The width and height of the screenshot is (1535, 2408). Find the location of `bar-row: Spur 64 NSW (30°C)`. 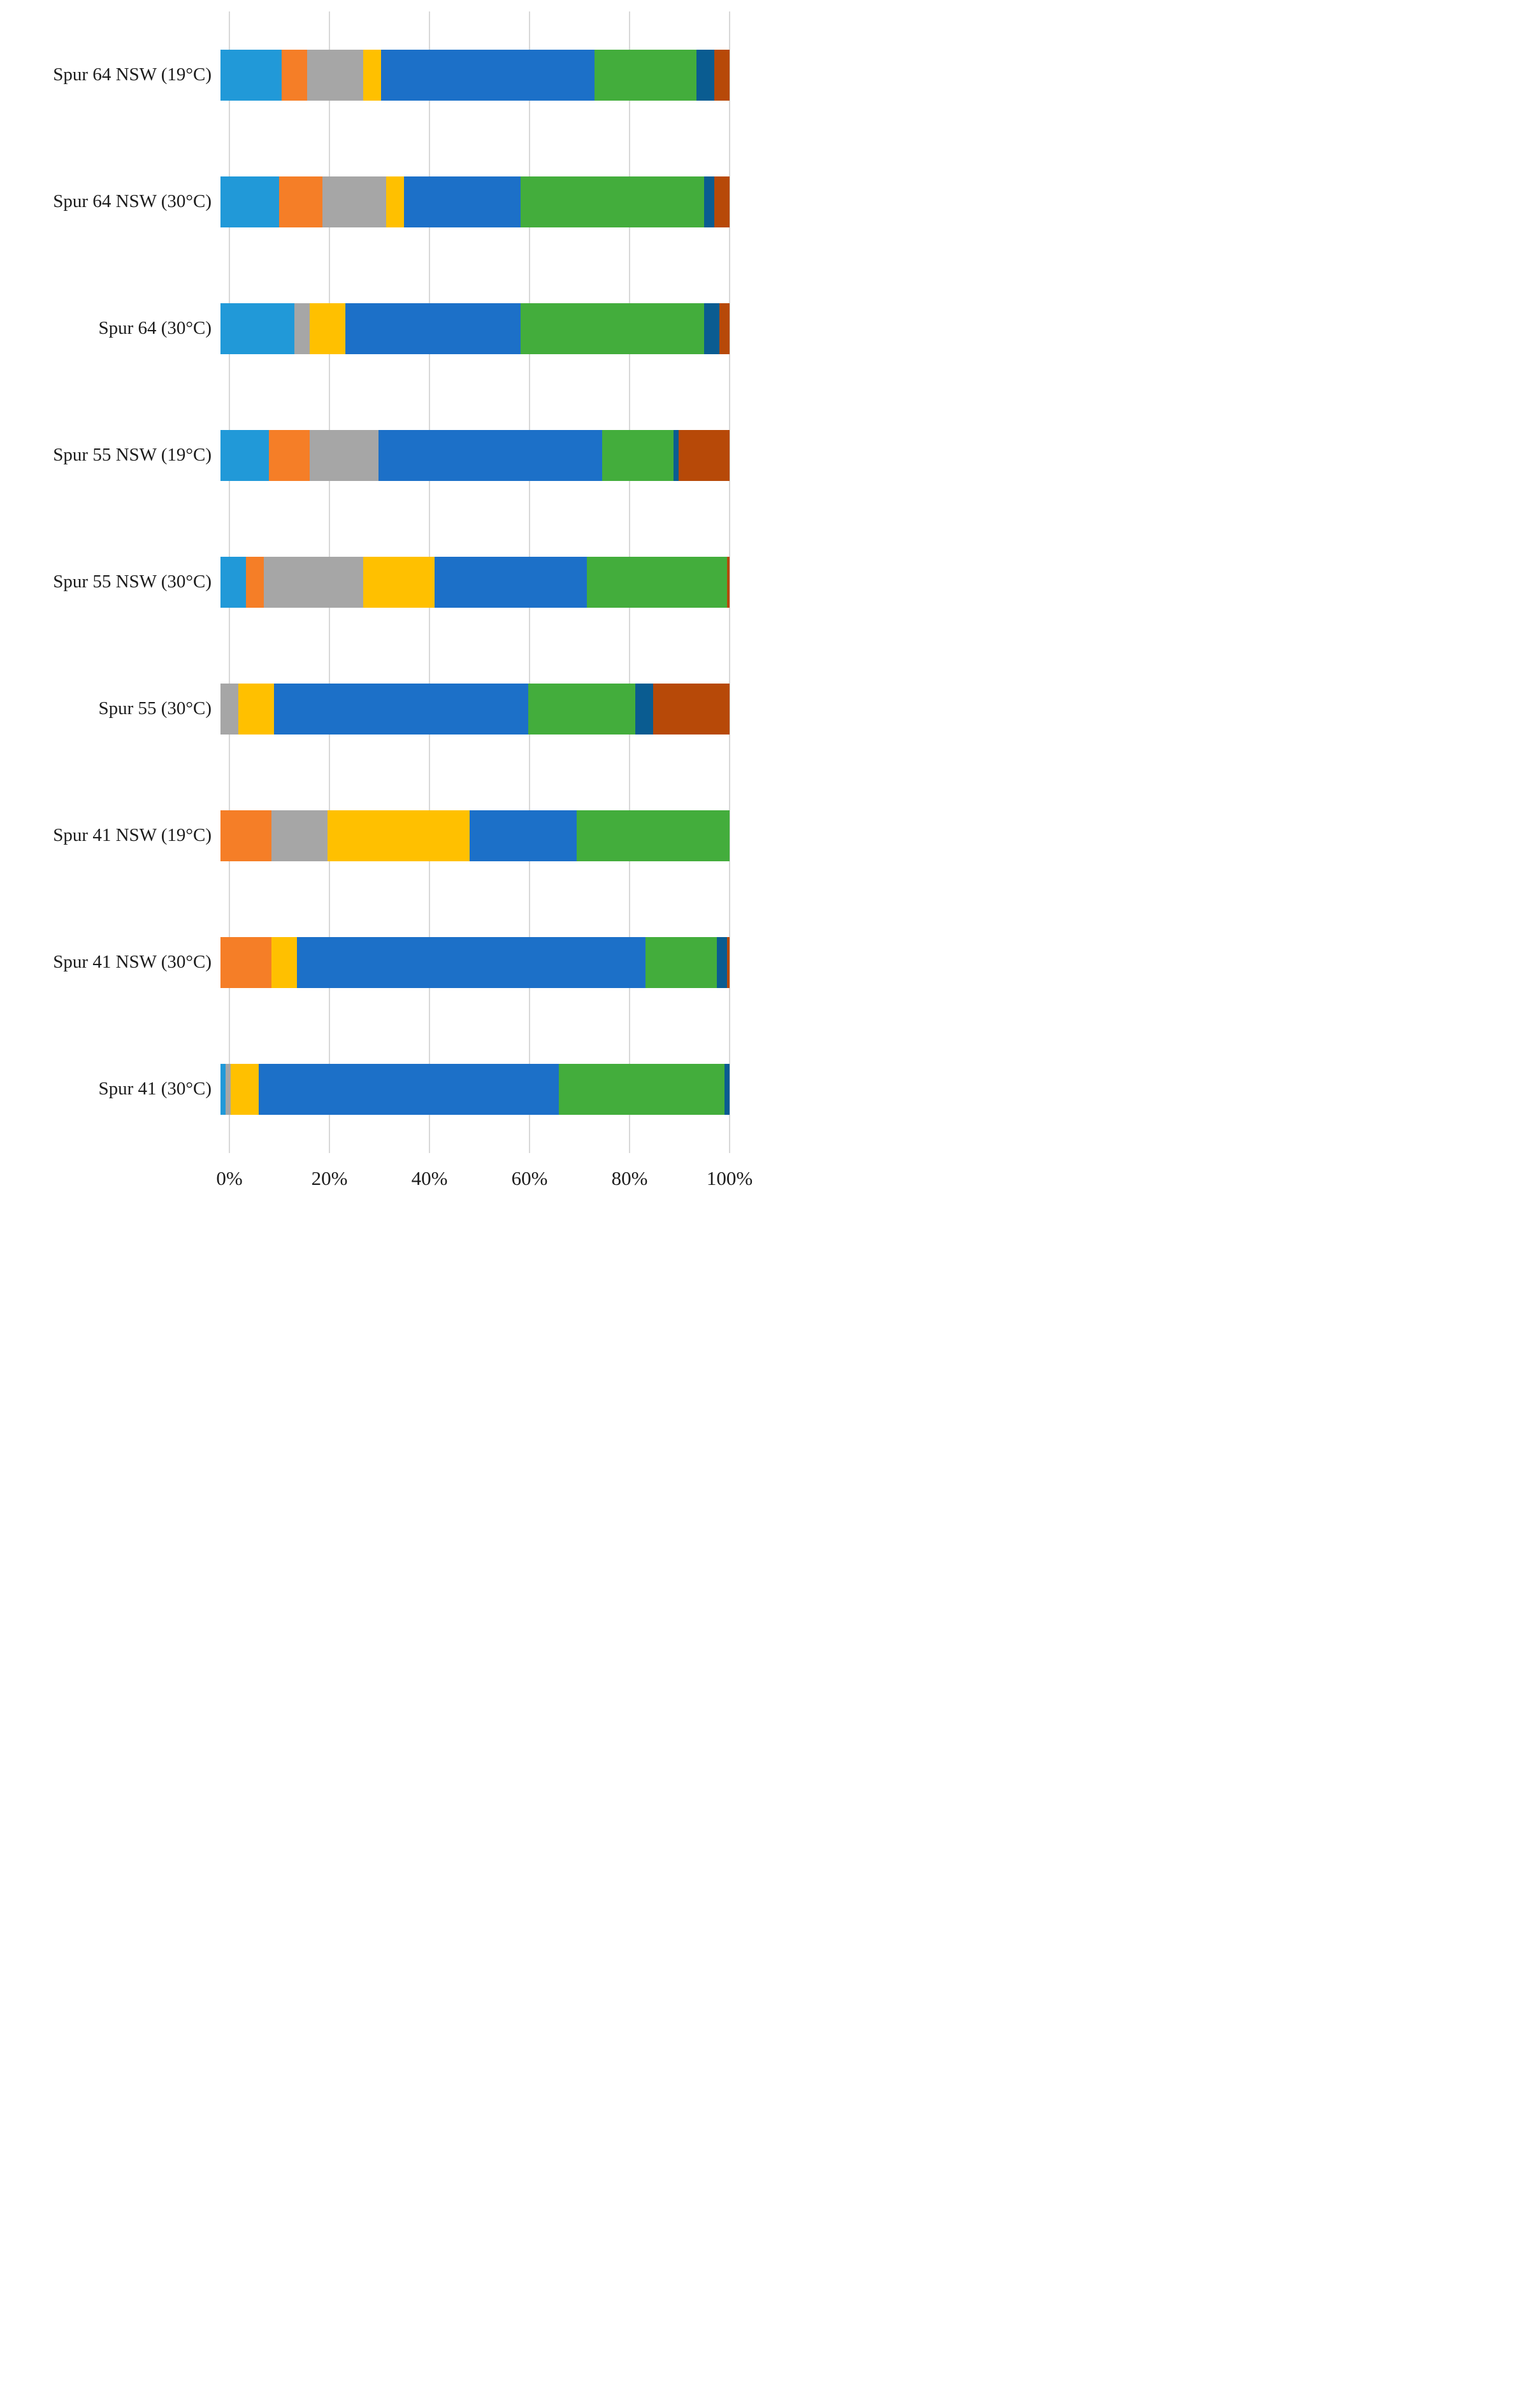

bar-row: Spur 64 NSW (30°C) is located at coordinates (365, 201).